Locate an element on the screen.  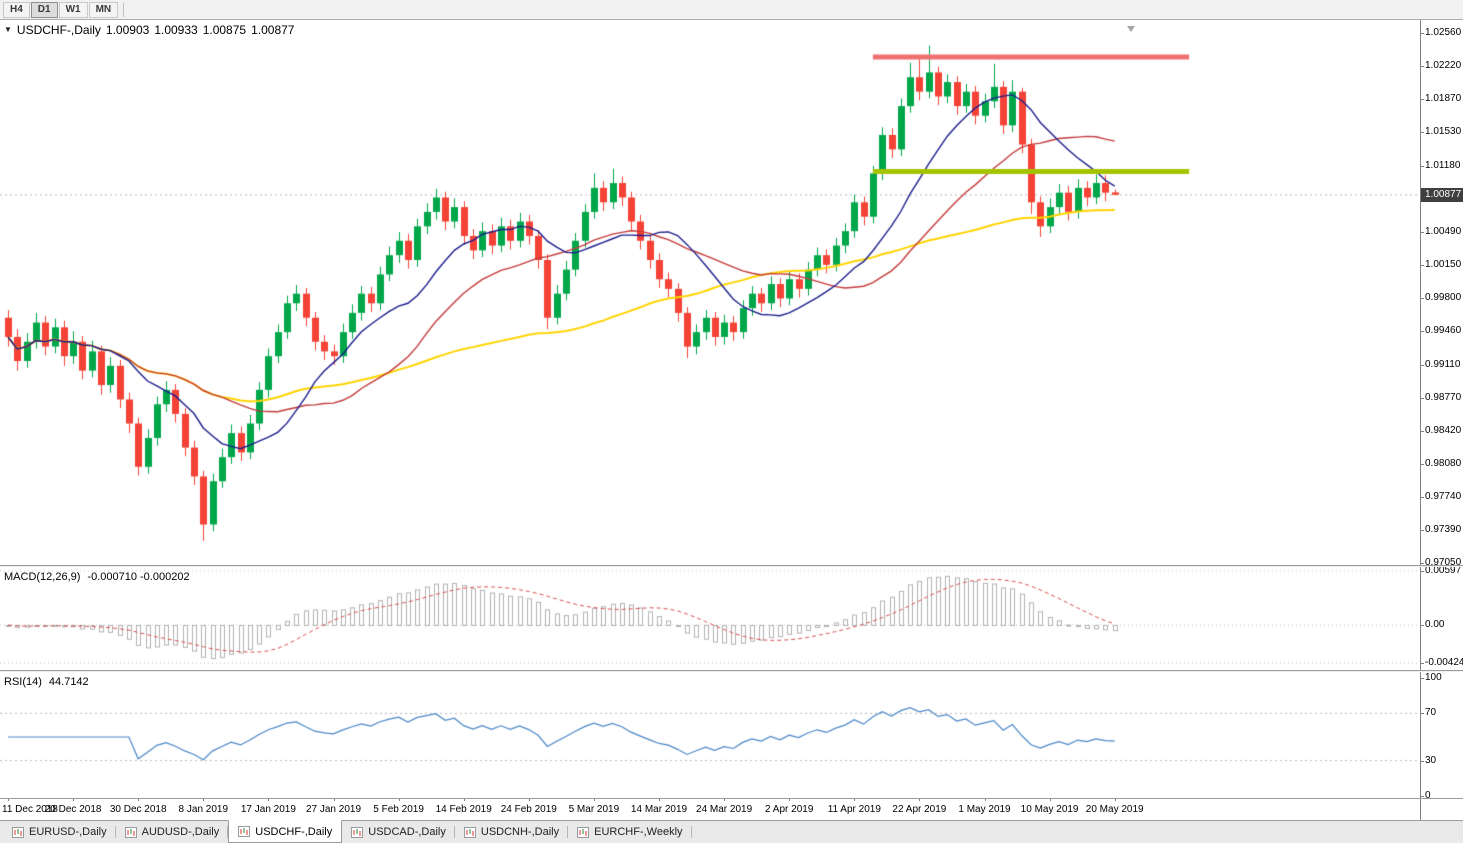
rsi-axis-tick: 0 is located at coordinates (1428, 795).